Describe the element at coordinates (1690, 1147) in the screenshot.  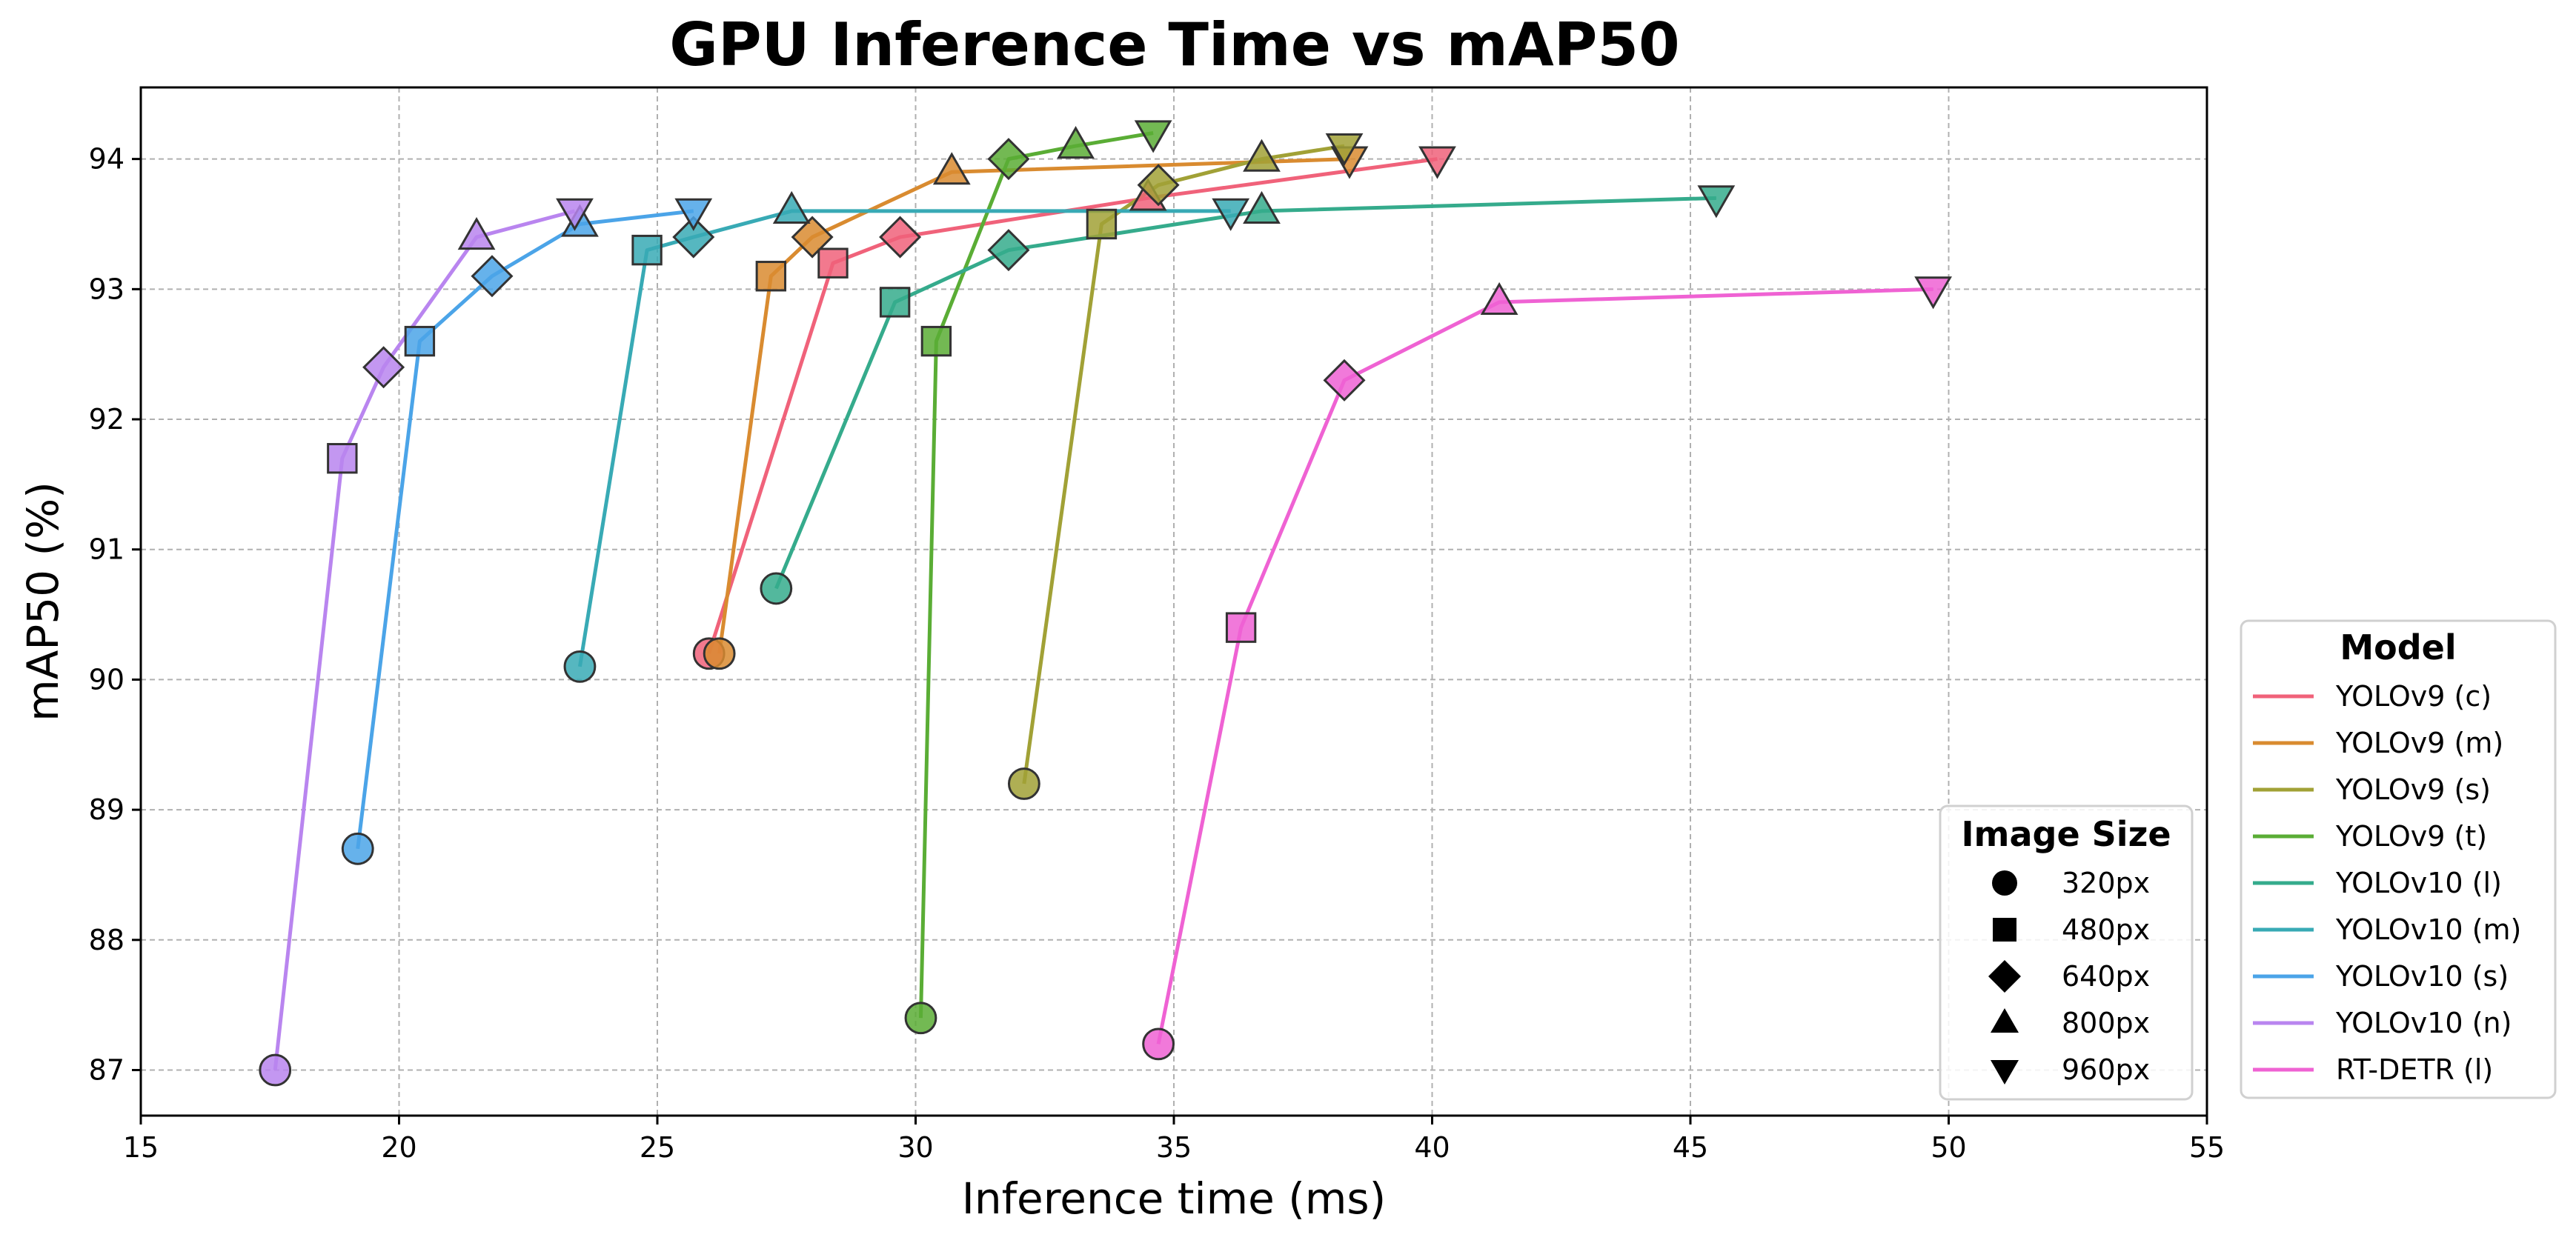
I see `x-tick-label: 45` at that location.